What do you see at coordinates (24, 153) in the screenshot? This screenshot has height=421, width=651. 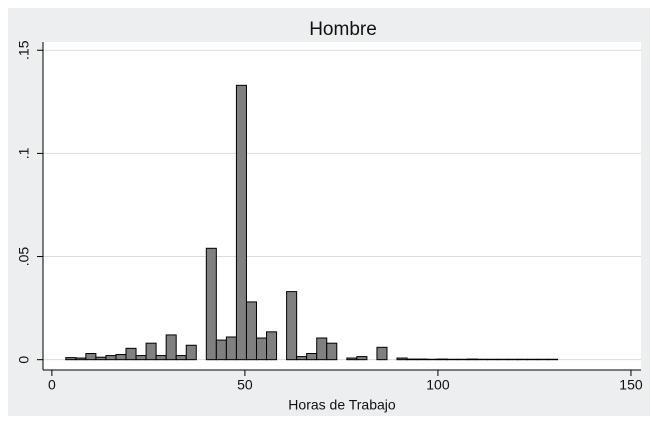 I see `y-tick-label: .1` at bounding box center [24, 153].